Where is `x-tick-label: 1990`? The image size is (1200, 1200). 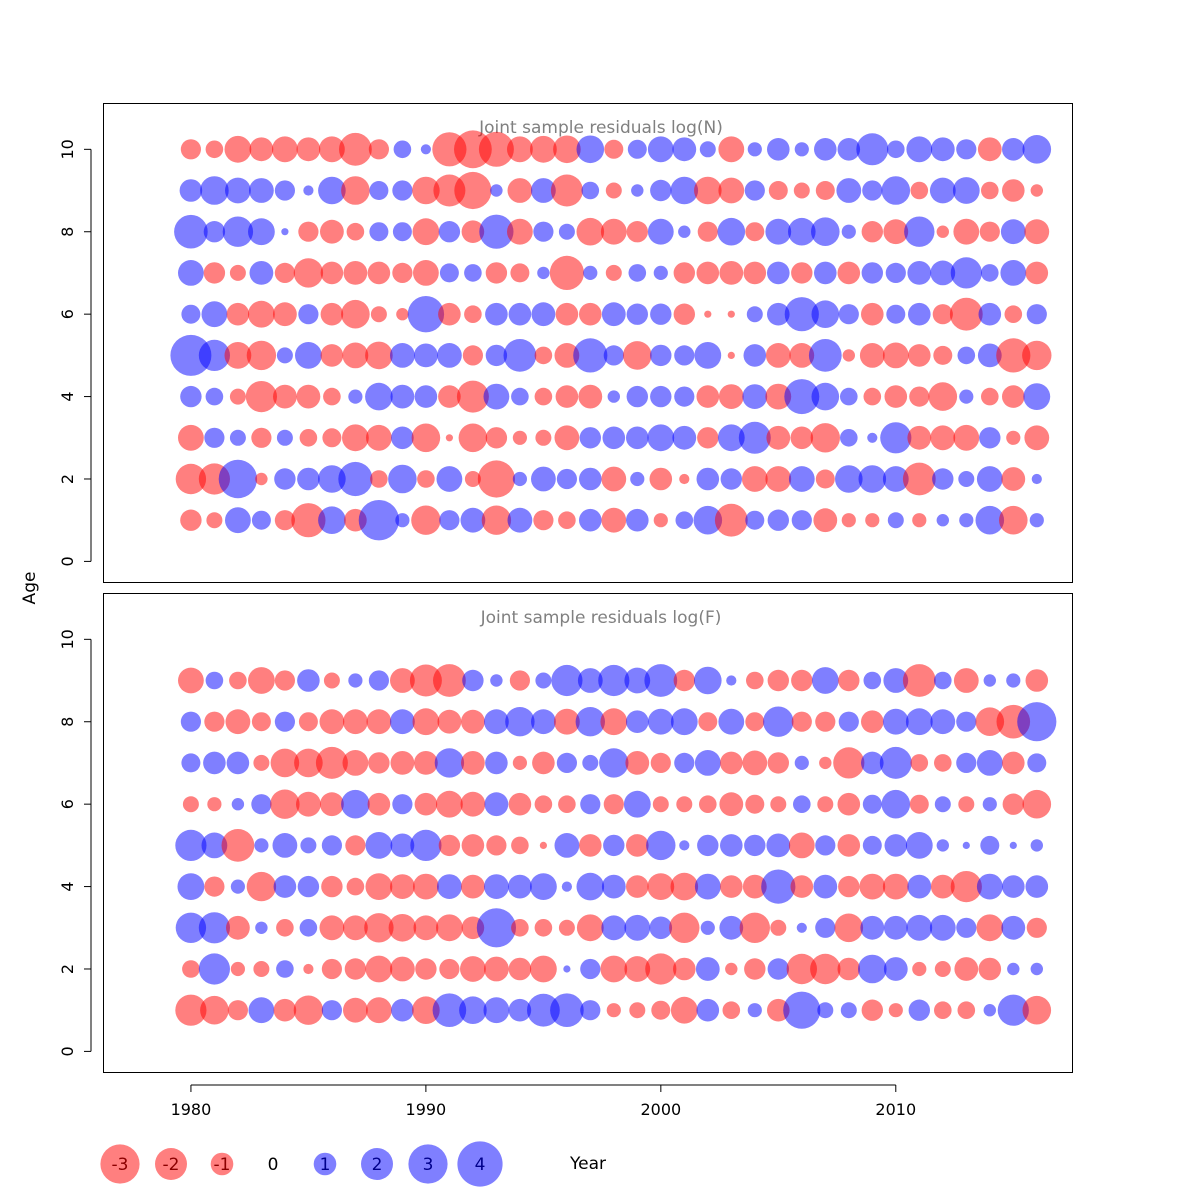 x-tick-label: 1990 is located at coordinates (426, 1109).